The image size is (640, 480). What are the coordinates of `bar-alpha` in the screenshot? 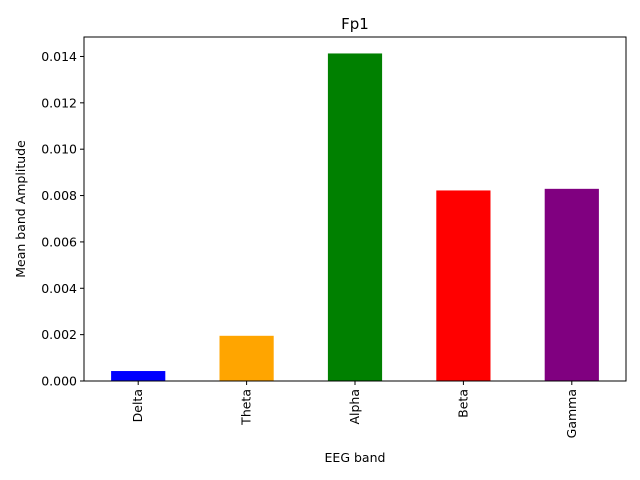 It's located at (355, 217).